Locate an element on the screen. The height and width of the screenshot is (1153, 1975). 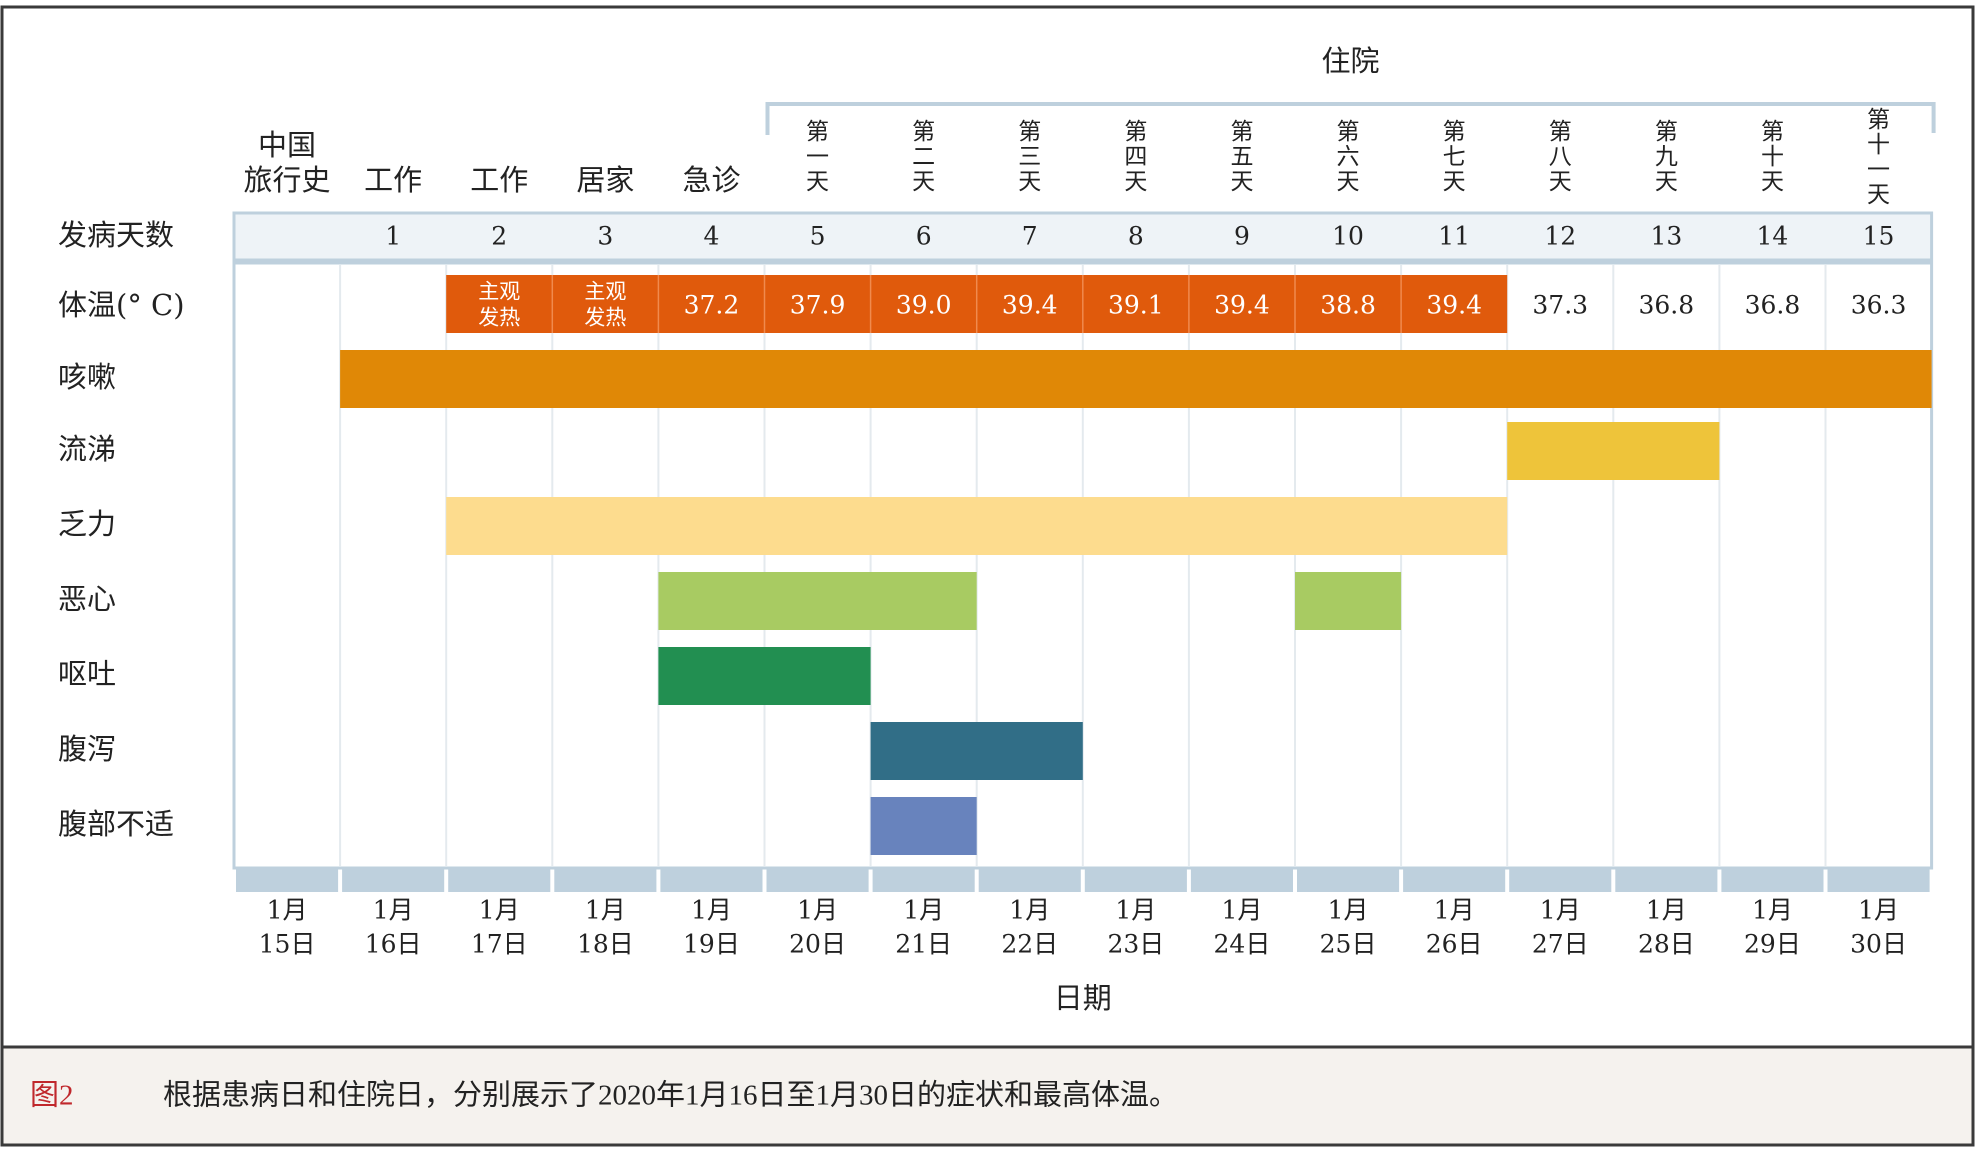
date-day-label: 18日 is located at coordinates (605, 944).